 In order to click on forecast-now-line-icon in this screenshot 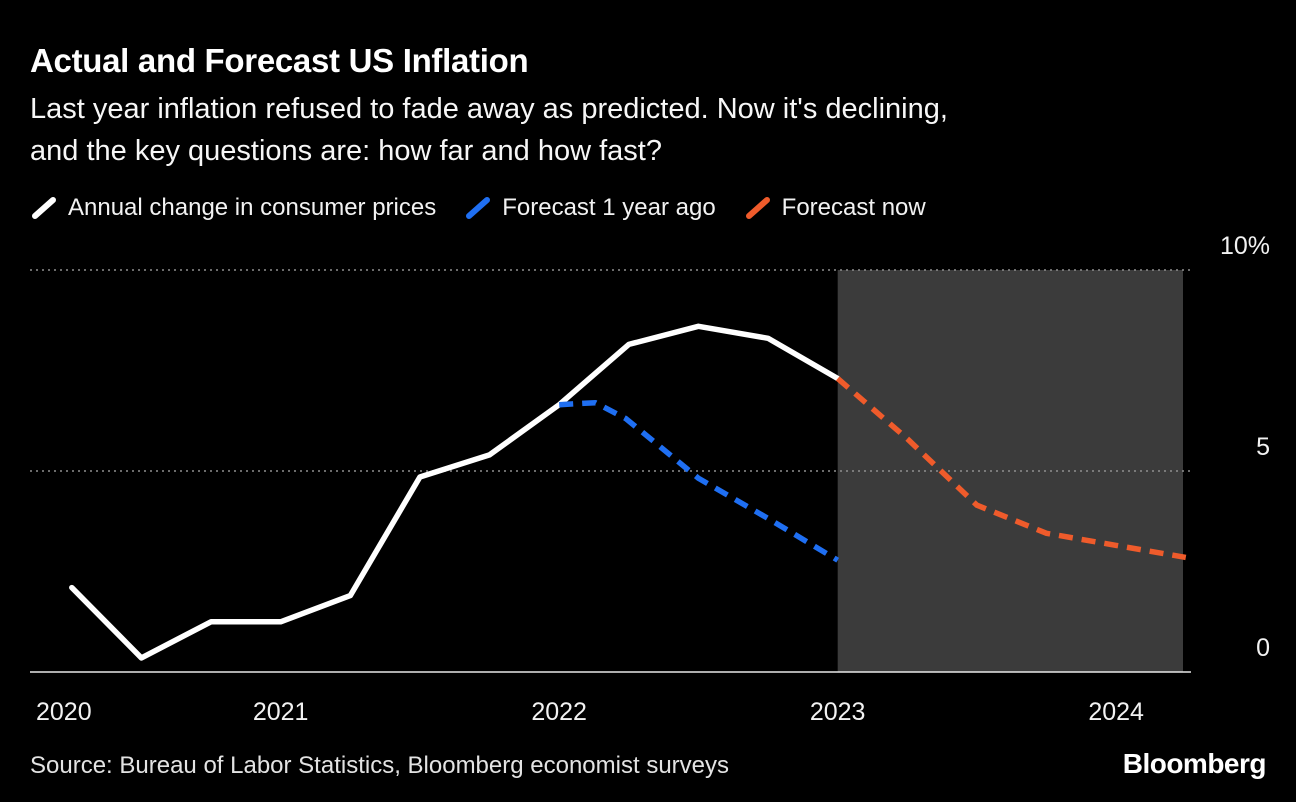, I will do `click(757, 208)`.